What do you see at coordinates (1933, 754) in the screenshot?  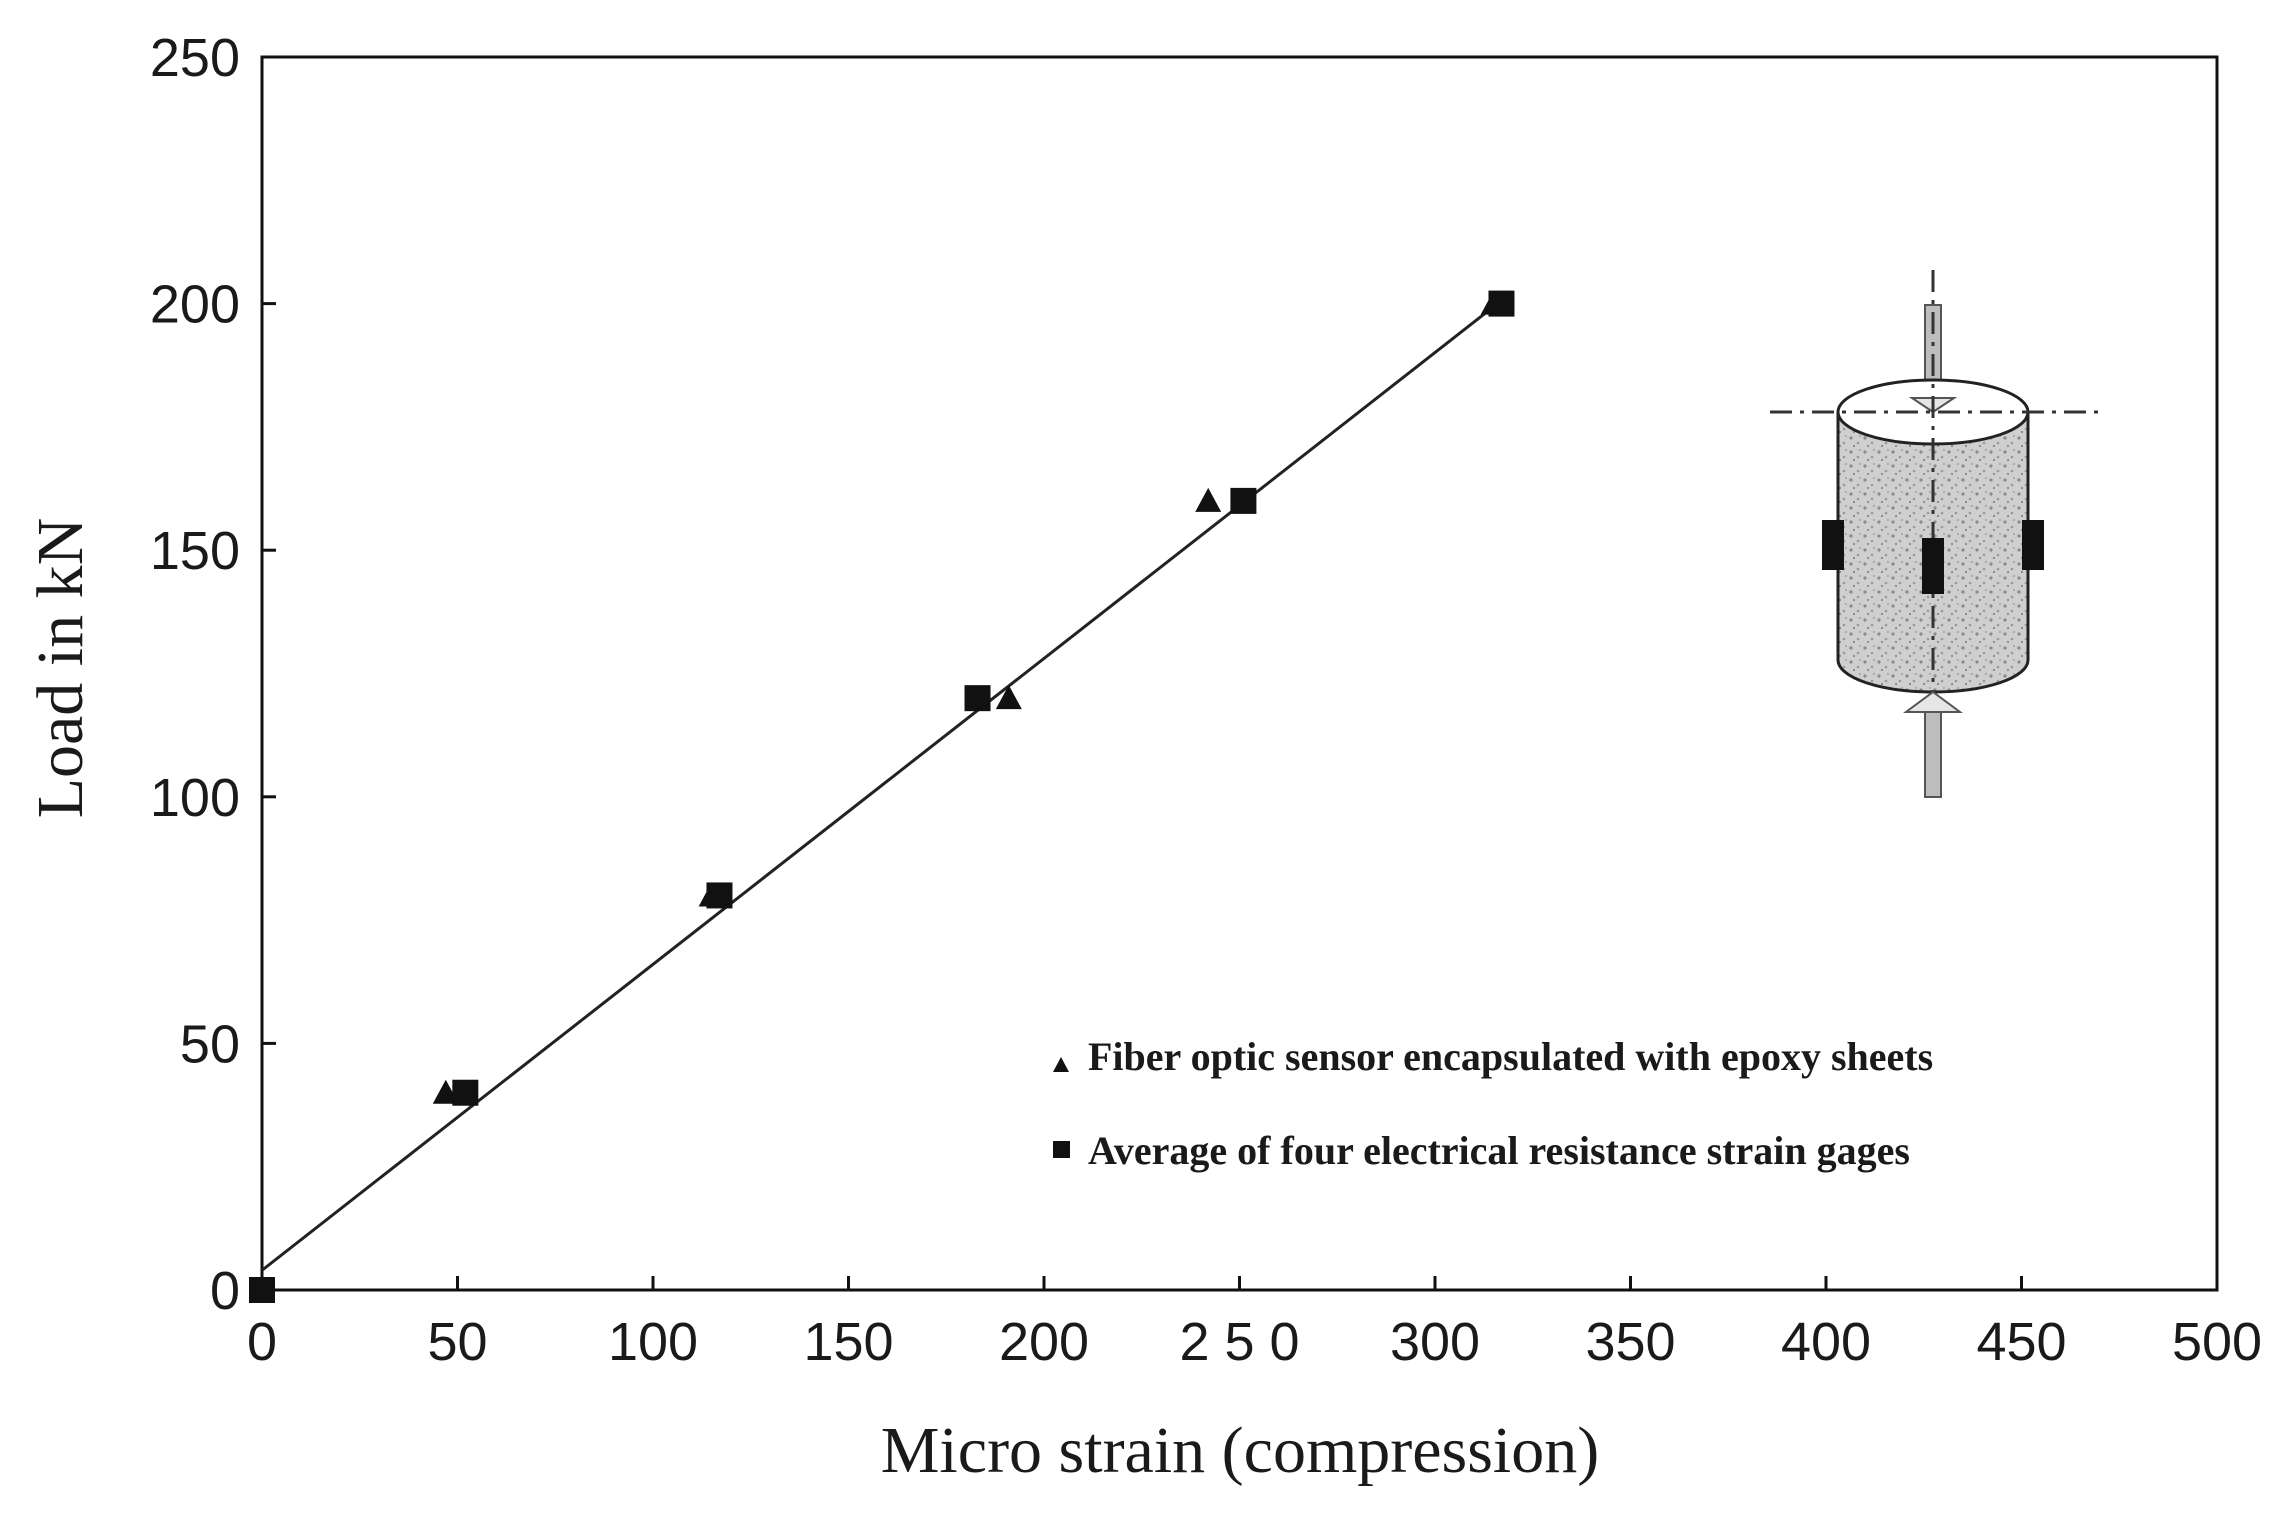 I see `bottom-load-arrow-icon` at bounding box center [1933, 754].